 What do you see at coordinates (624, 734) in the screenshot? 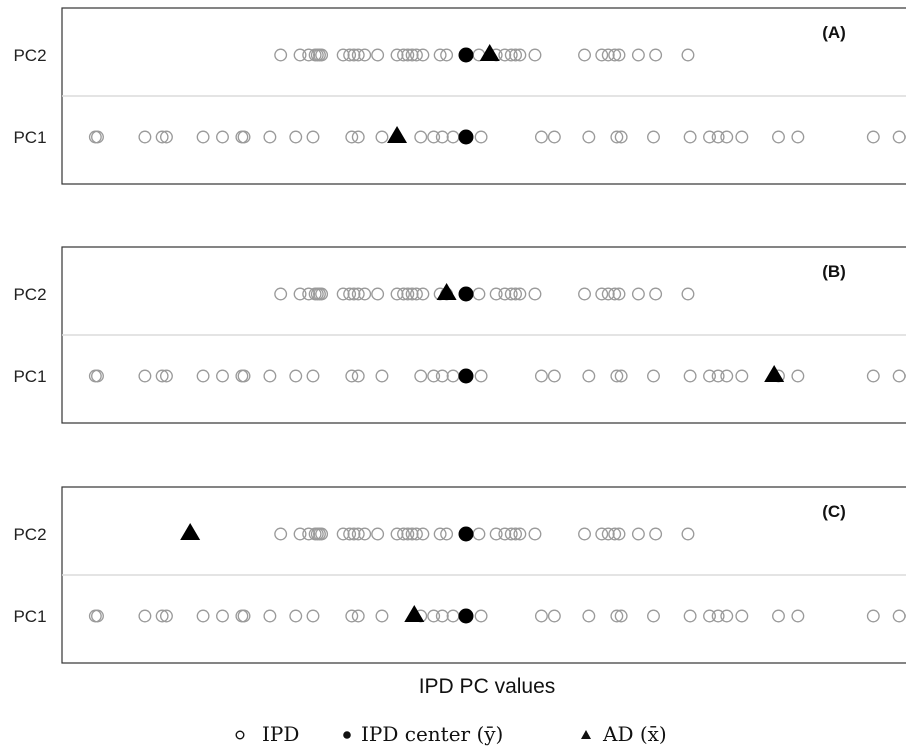
I see `legend-item: AD (x̄)` at bounding box center [624, 734].